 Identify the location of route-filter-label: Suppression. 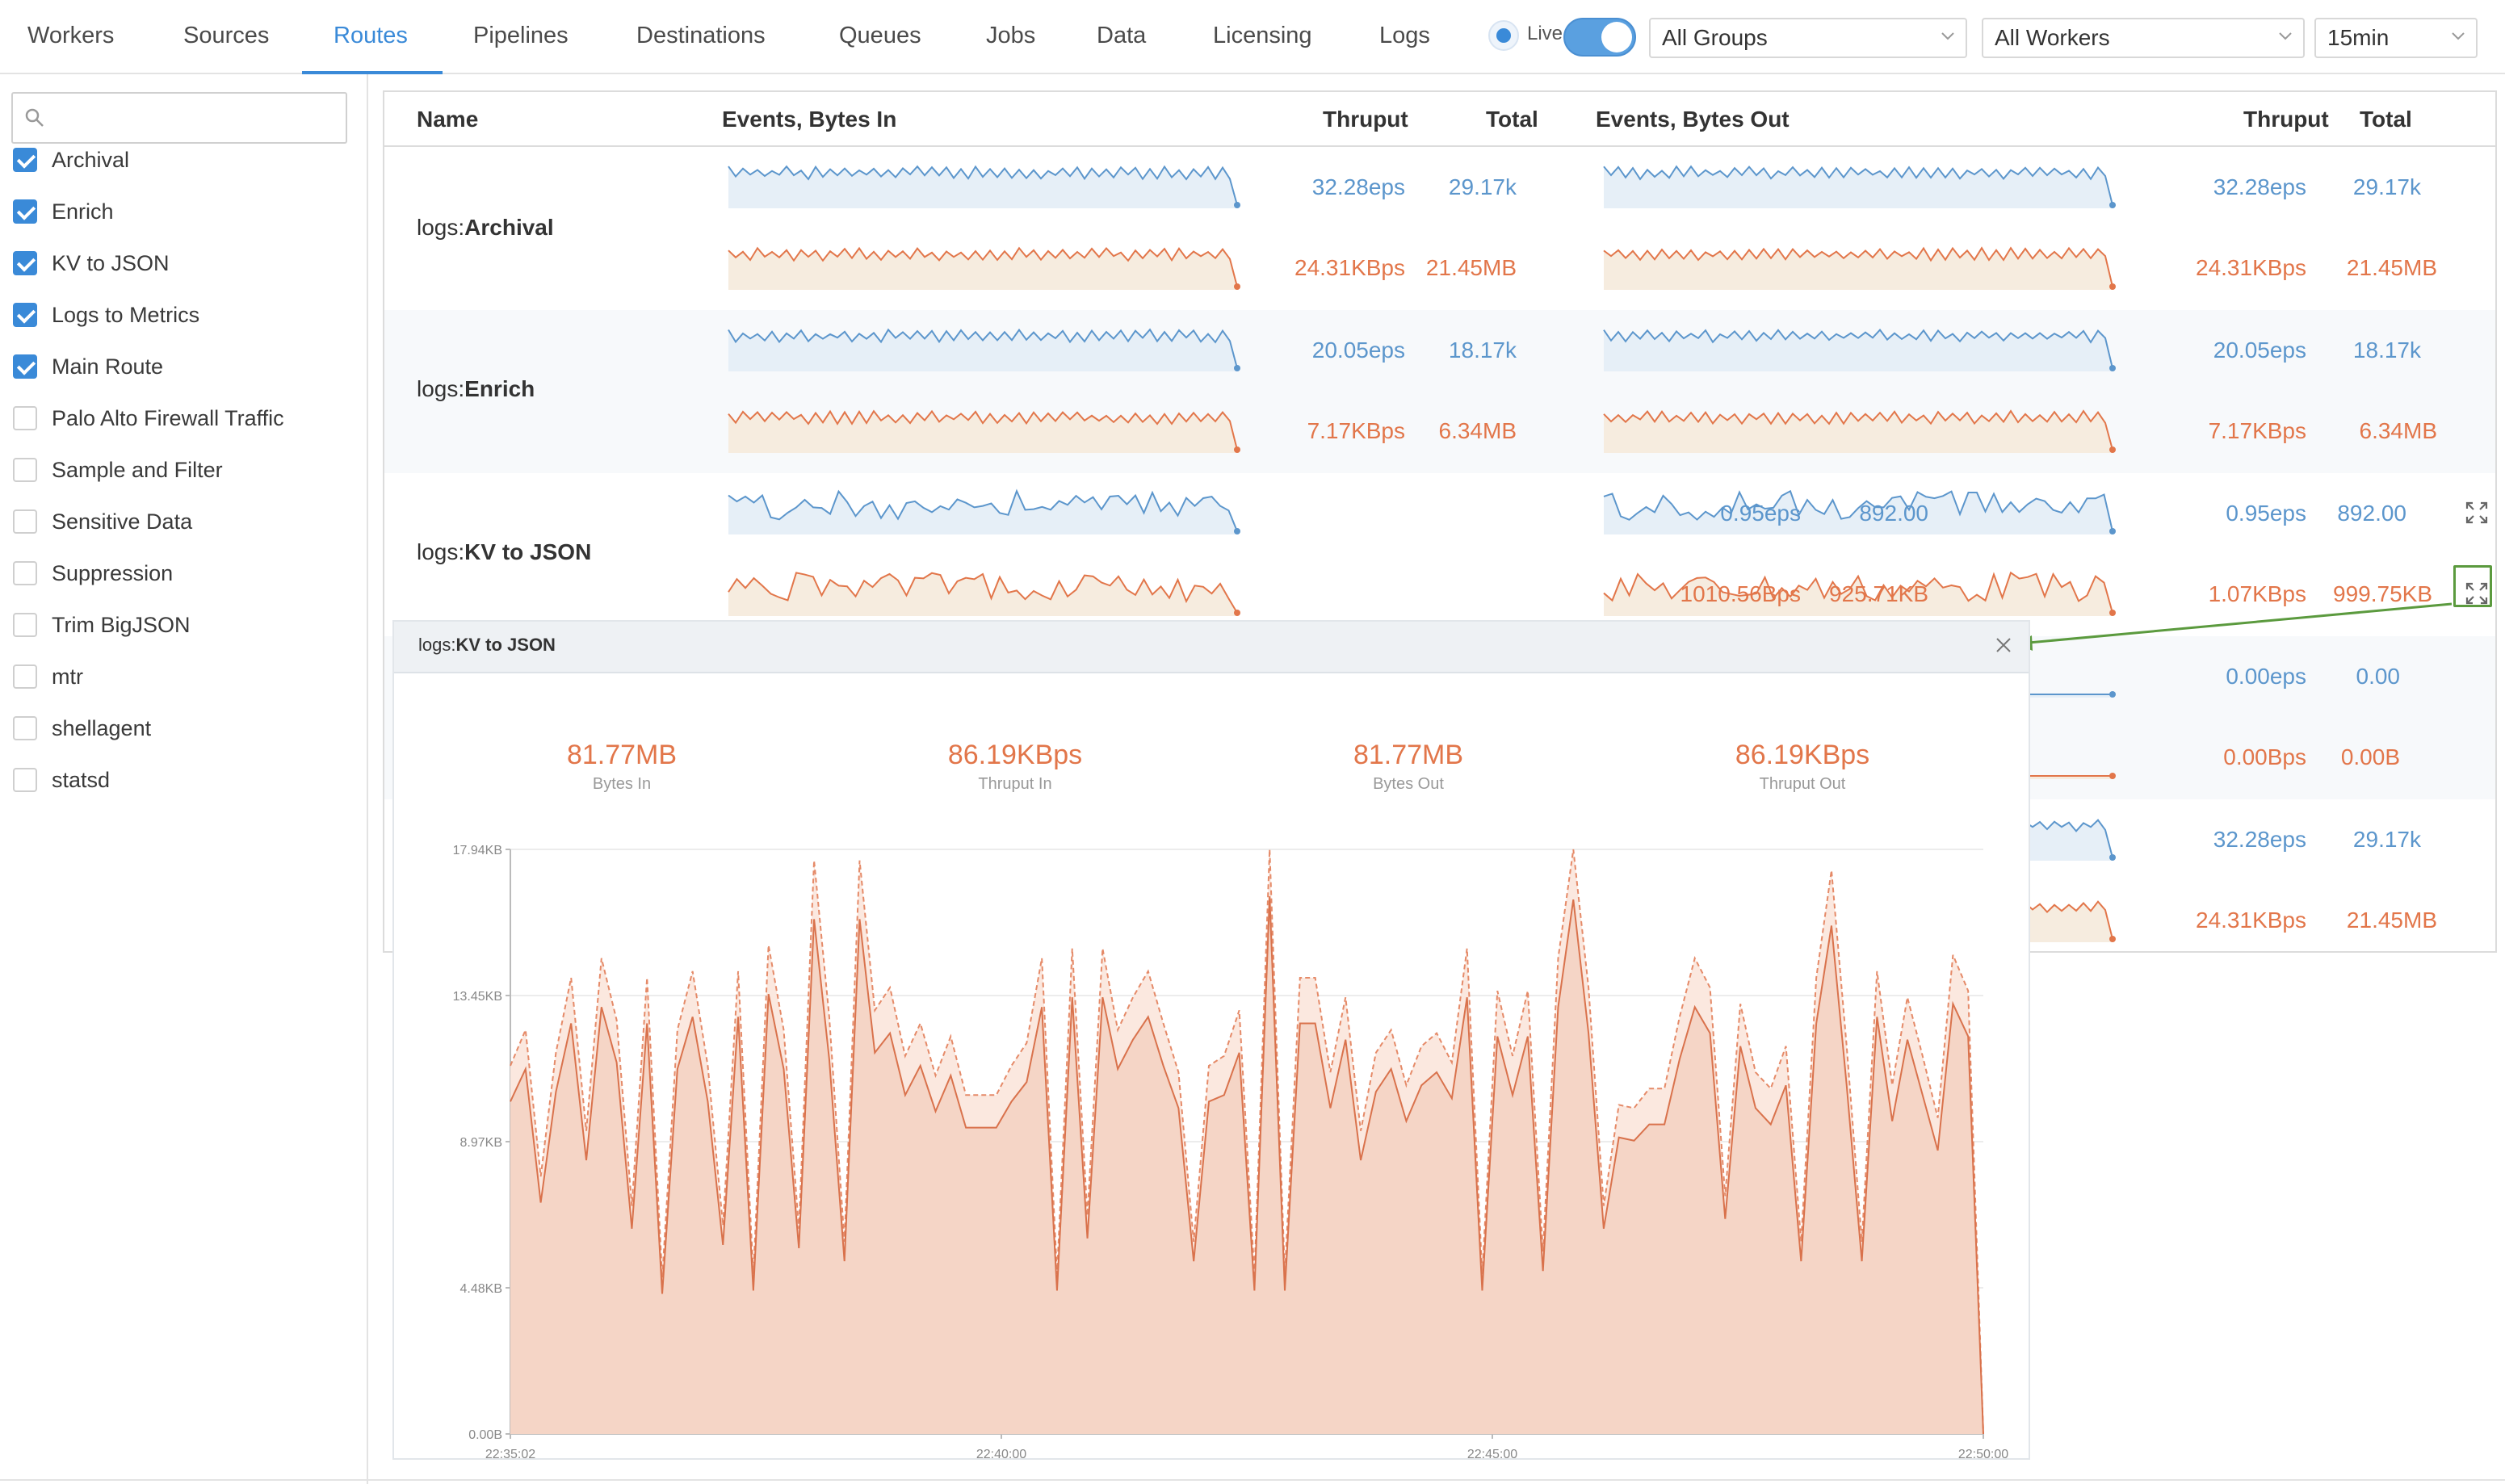
(113, 572).